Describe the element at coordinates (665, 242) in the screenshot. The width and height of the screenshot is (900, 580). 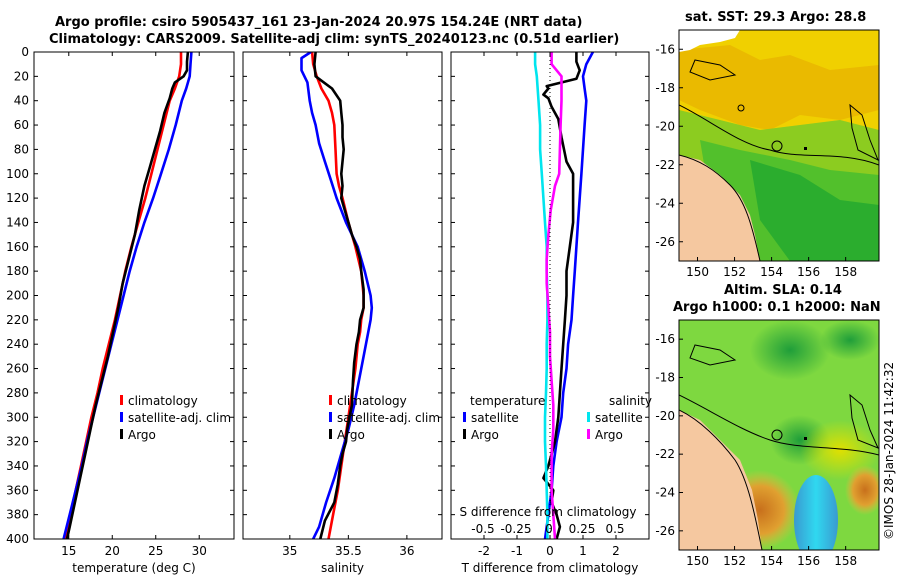
I see `sst-map-ytick-label: -26` at that location.